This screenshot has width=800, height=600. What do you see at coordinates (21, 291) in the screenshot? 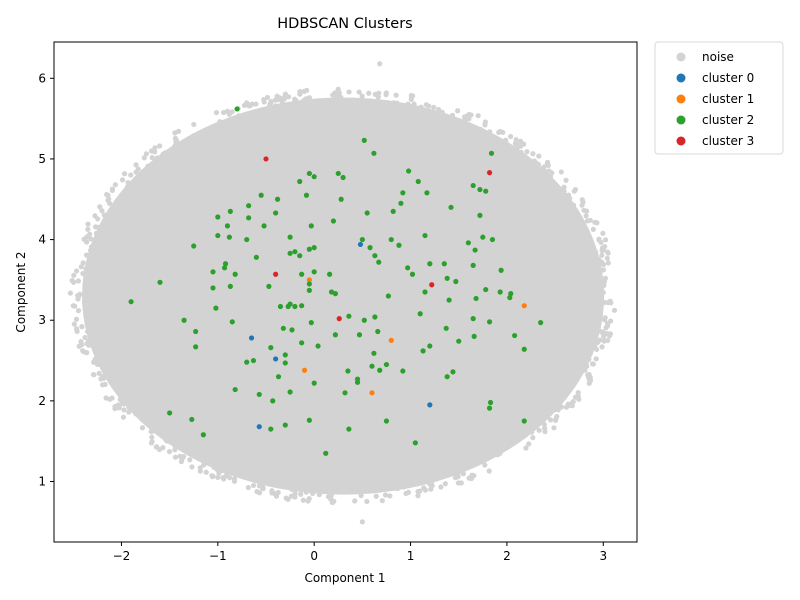
I see `y-axis-label: Component 2` at bounding box center [21, 291].